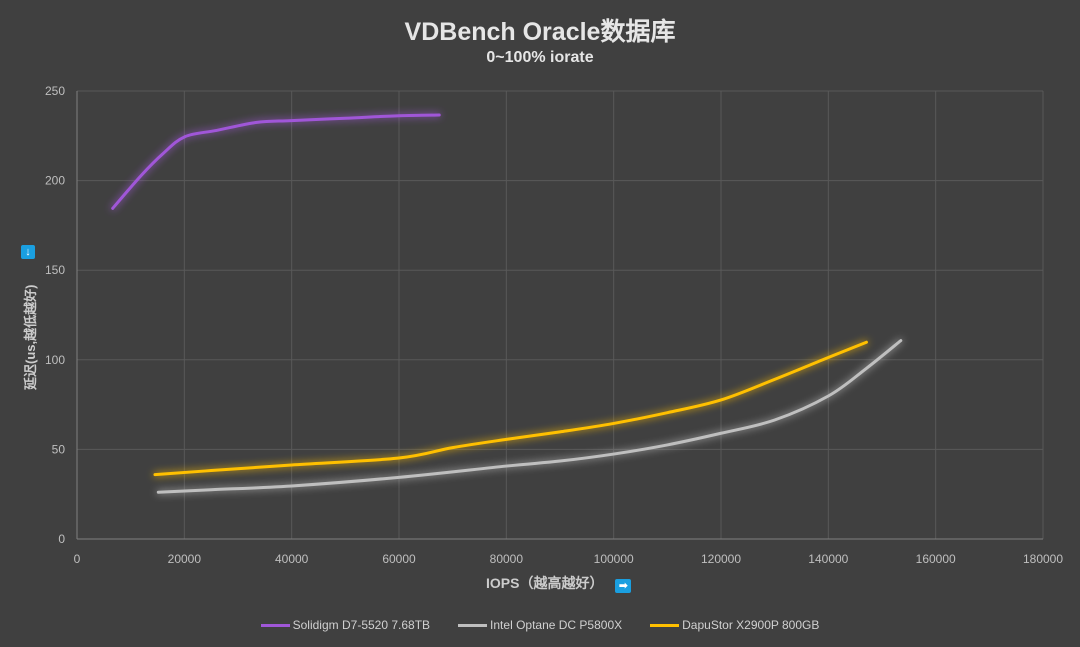 The width and height of the screenshot is (1080, 647). Describe the element at coordinates (623, 586) in the screenshot. I see `right-arrow-icon: ➡` at that location.